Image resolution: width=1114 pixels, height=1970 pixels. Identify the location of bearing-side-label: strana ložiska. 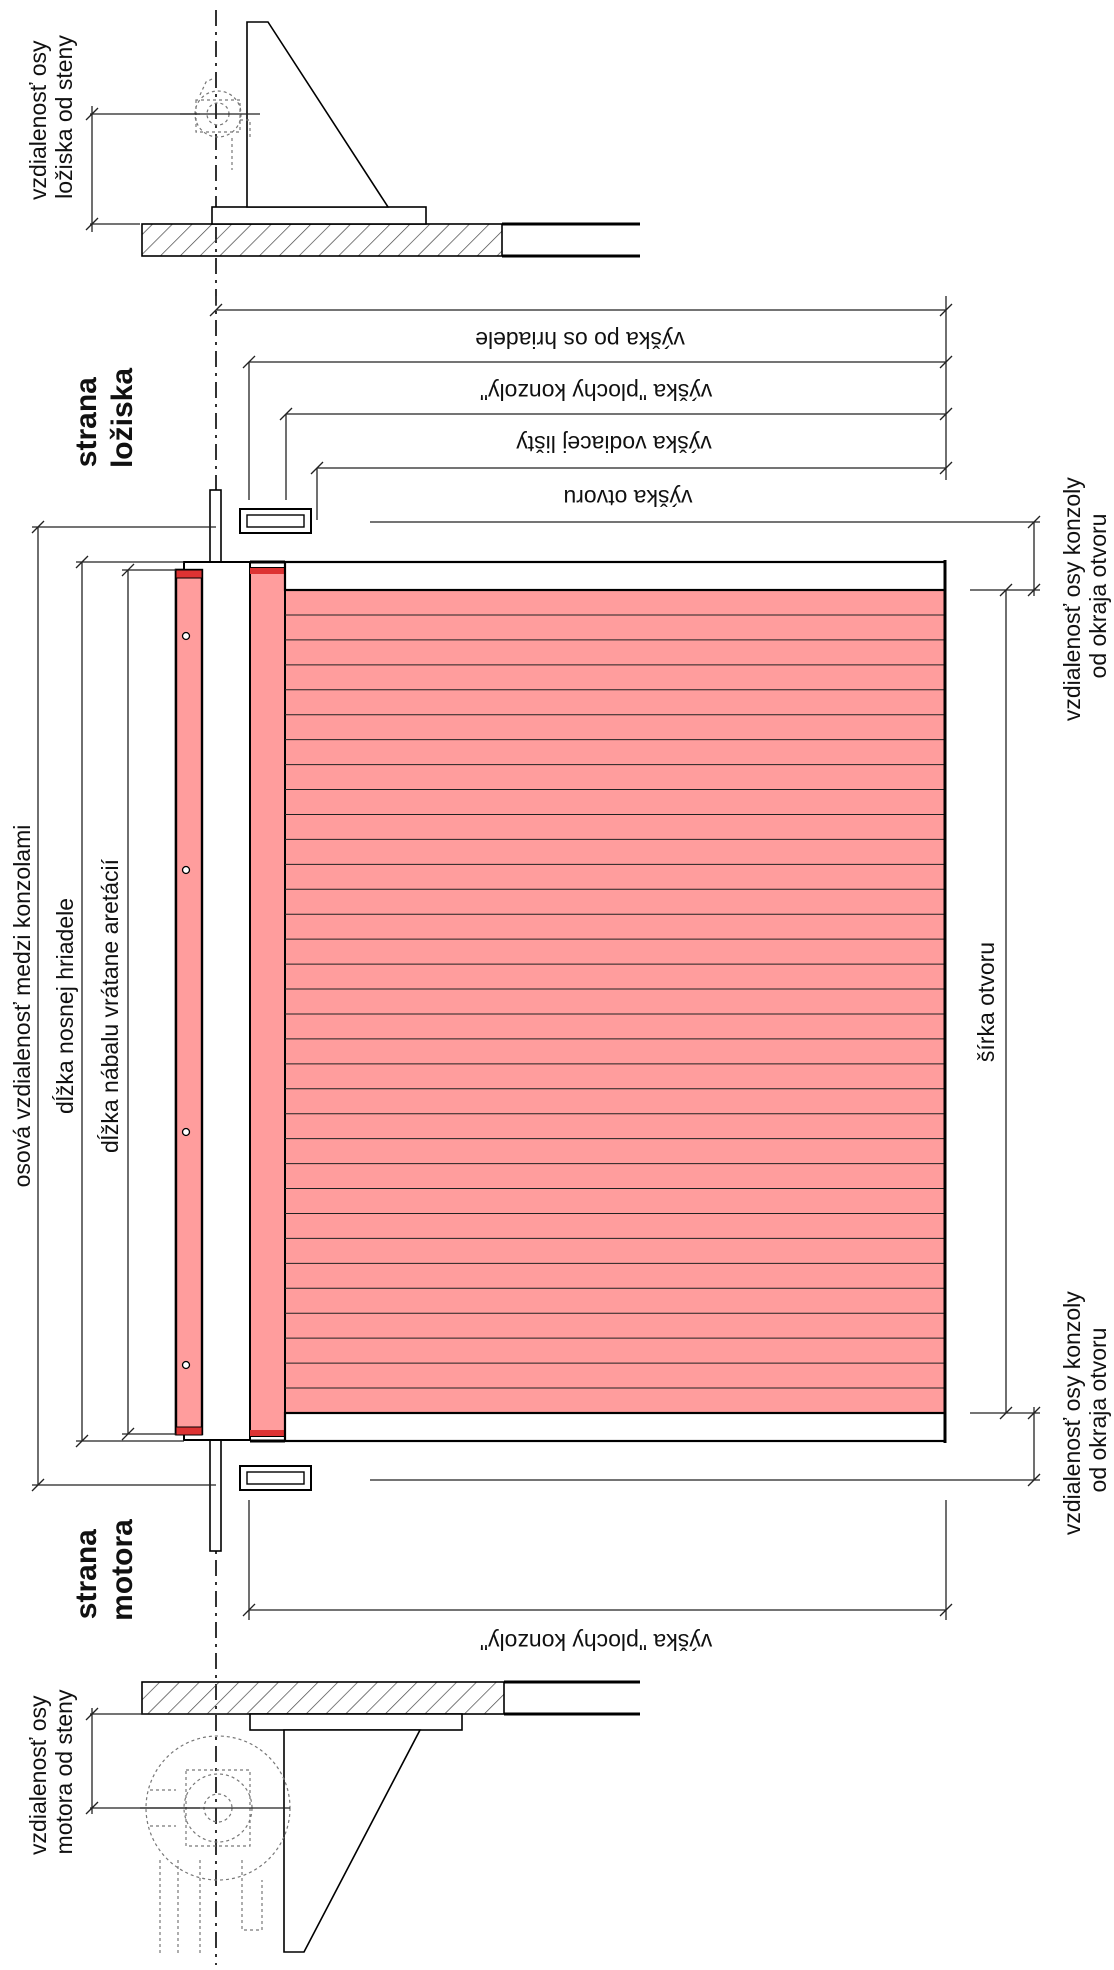
(104, 418).